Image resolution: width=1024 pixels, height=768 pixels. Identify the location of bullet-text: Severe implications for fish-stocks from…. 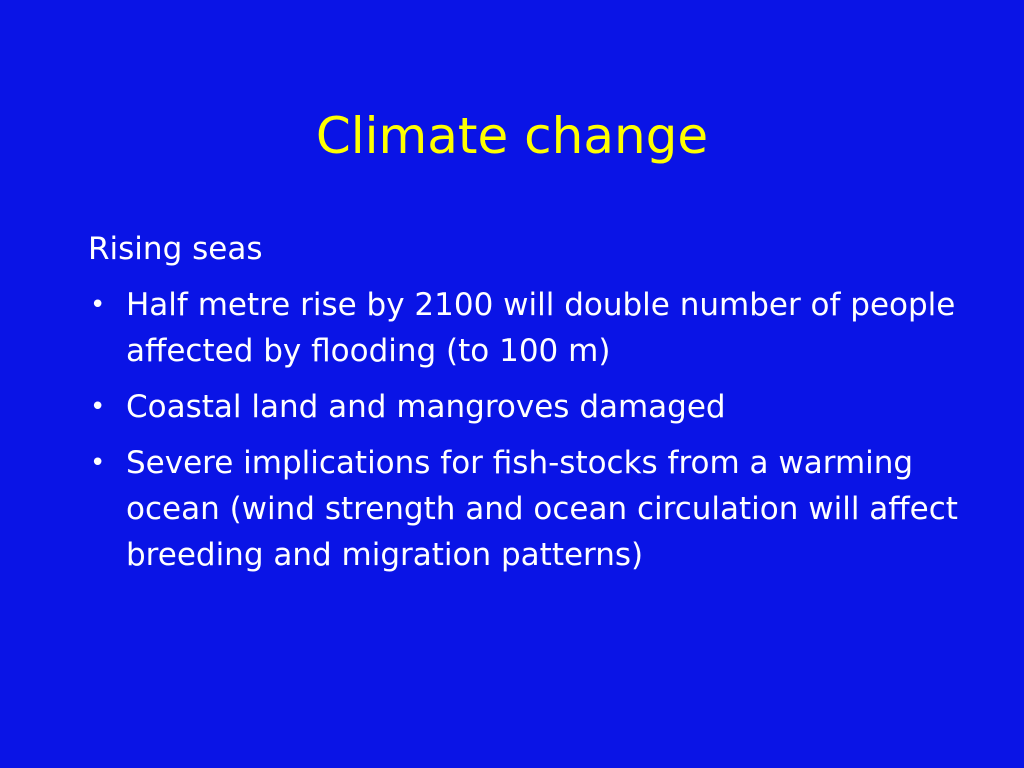
(542, 509).